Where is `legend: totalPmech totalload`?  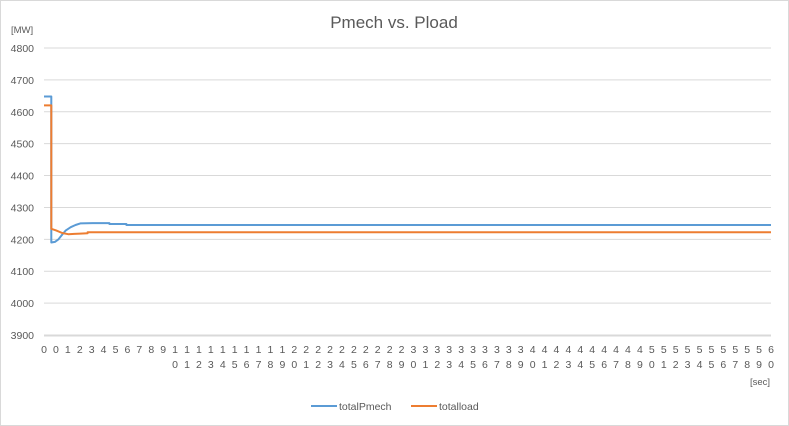 legend: totalPmech totalload is located at coordinates (395, 407).